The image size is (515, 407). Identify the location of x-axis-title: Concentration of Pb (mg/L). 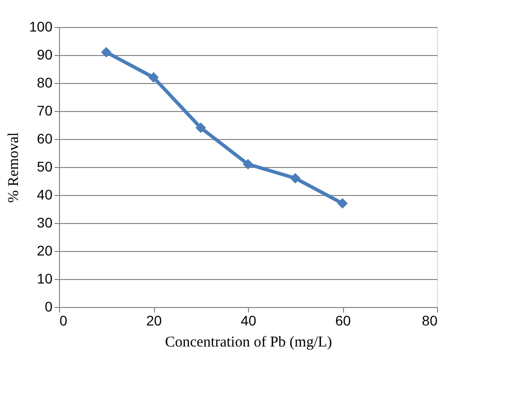
(248, 342).